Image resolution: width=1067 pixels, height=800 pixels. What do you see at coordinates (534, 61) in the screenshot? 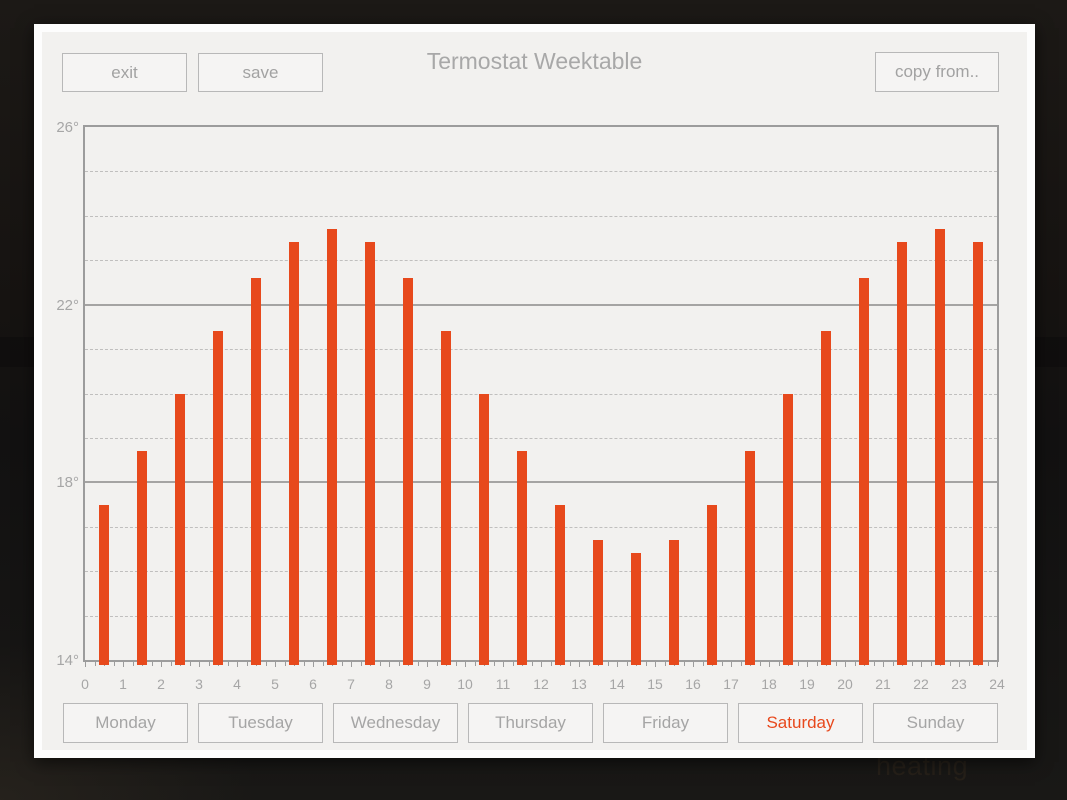
I see `page-title: Termostat Weektable` at bounding box center [534, 61].